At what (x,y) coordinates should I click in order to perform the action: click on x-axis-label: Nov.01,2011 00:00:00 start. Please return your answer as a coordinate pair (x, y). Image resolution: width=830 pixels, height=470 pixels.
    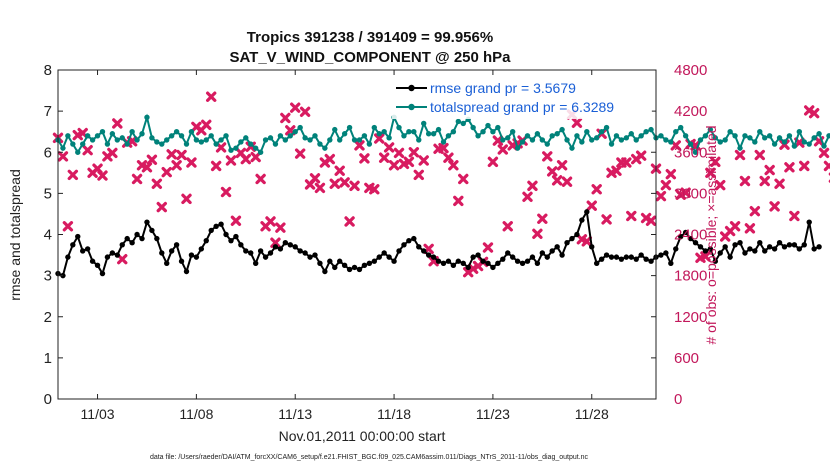
    Looking at the image, I should click on (362, 436).